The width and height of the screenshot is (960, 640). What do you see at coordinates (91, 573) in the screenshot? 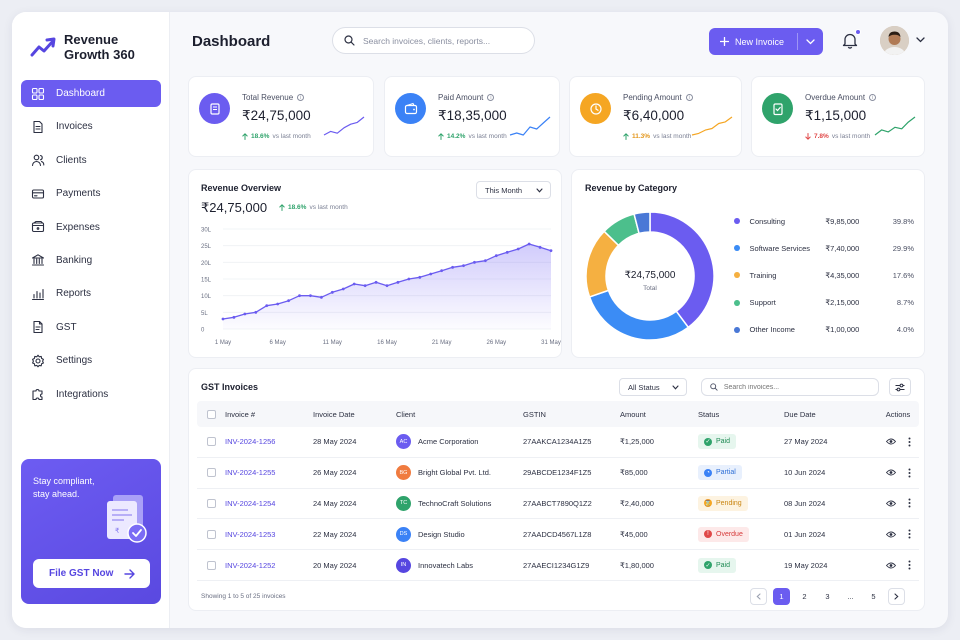
I see `file-gst-button: File GST Now` at bounding box center [91, 573].